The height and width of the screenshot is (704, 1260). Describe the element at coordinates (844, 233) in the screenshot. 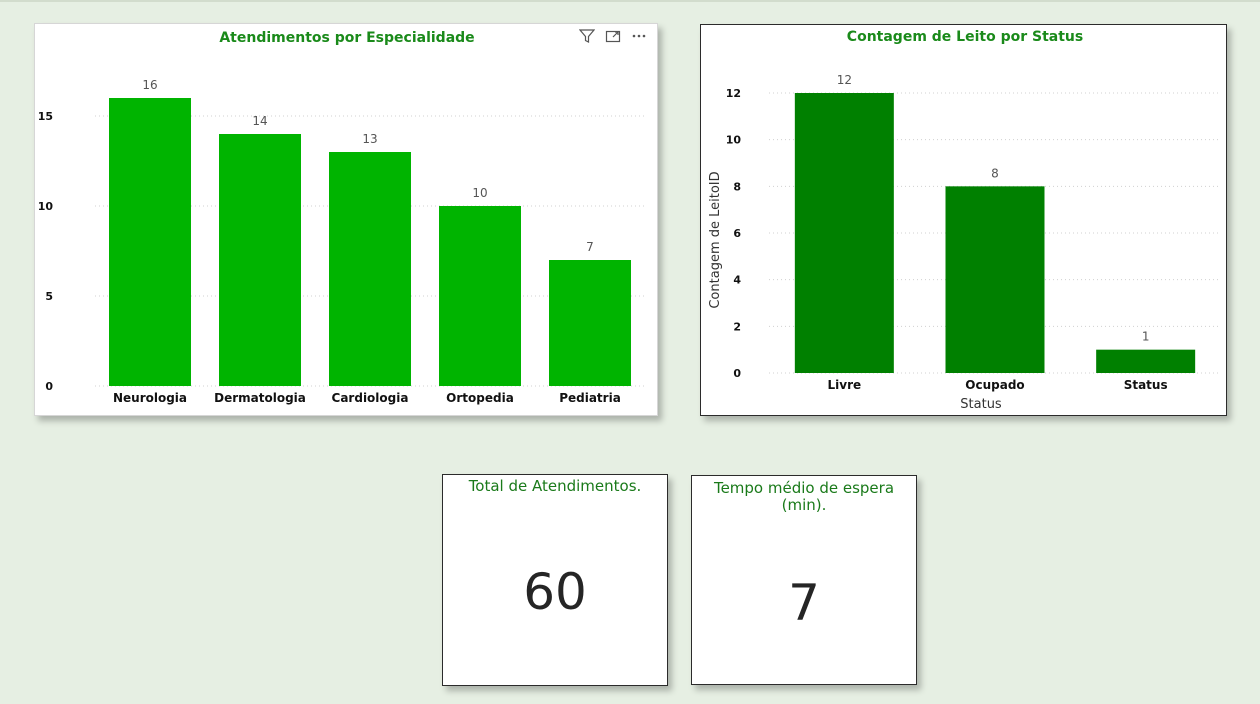

I see `leito-bar-livre` at that location.